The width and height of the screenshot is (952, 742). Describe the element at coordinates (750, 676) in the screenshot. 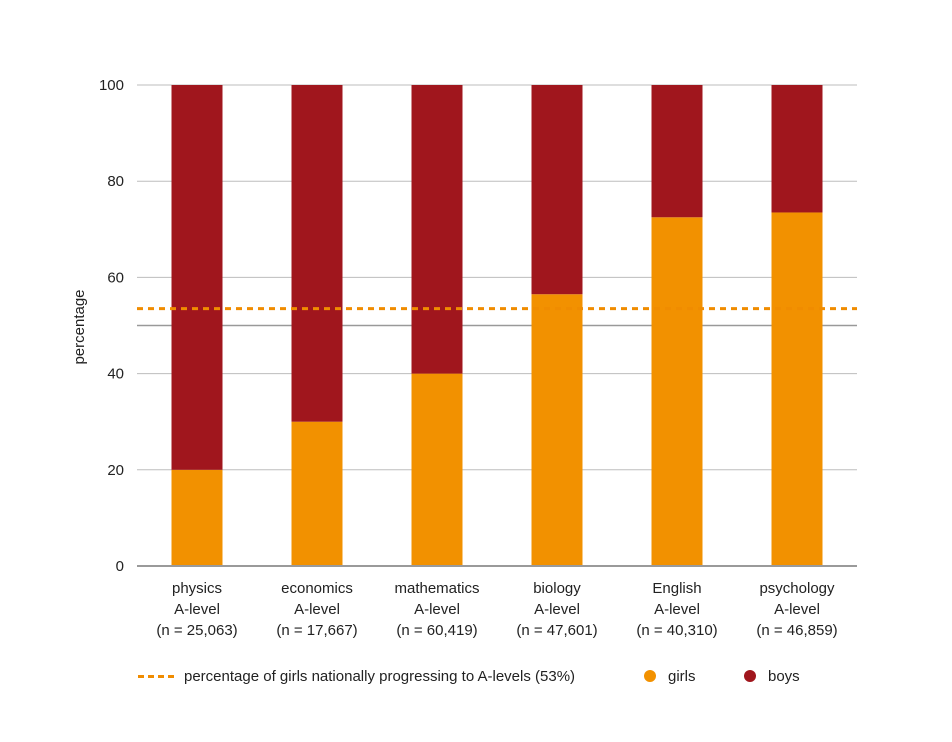

I see `boys-dot-icon` at that location.